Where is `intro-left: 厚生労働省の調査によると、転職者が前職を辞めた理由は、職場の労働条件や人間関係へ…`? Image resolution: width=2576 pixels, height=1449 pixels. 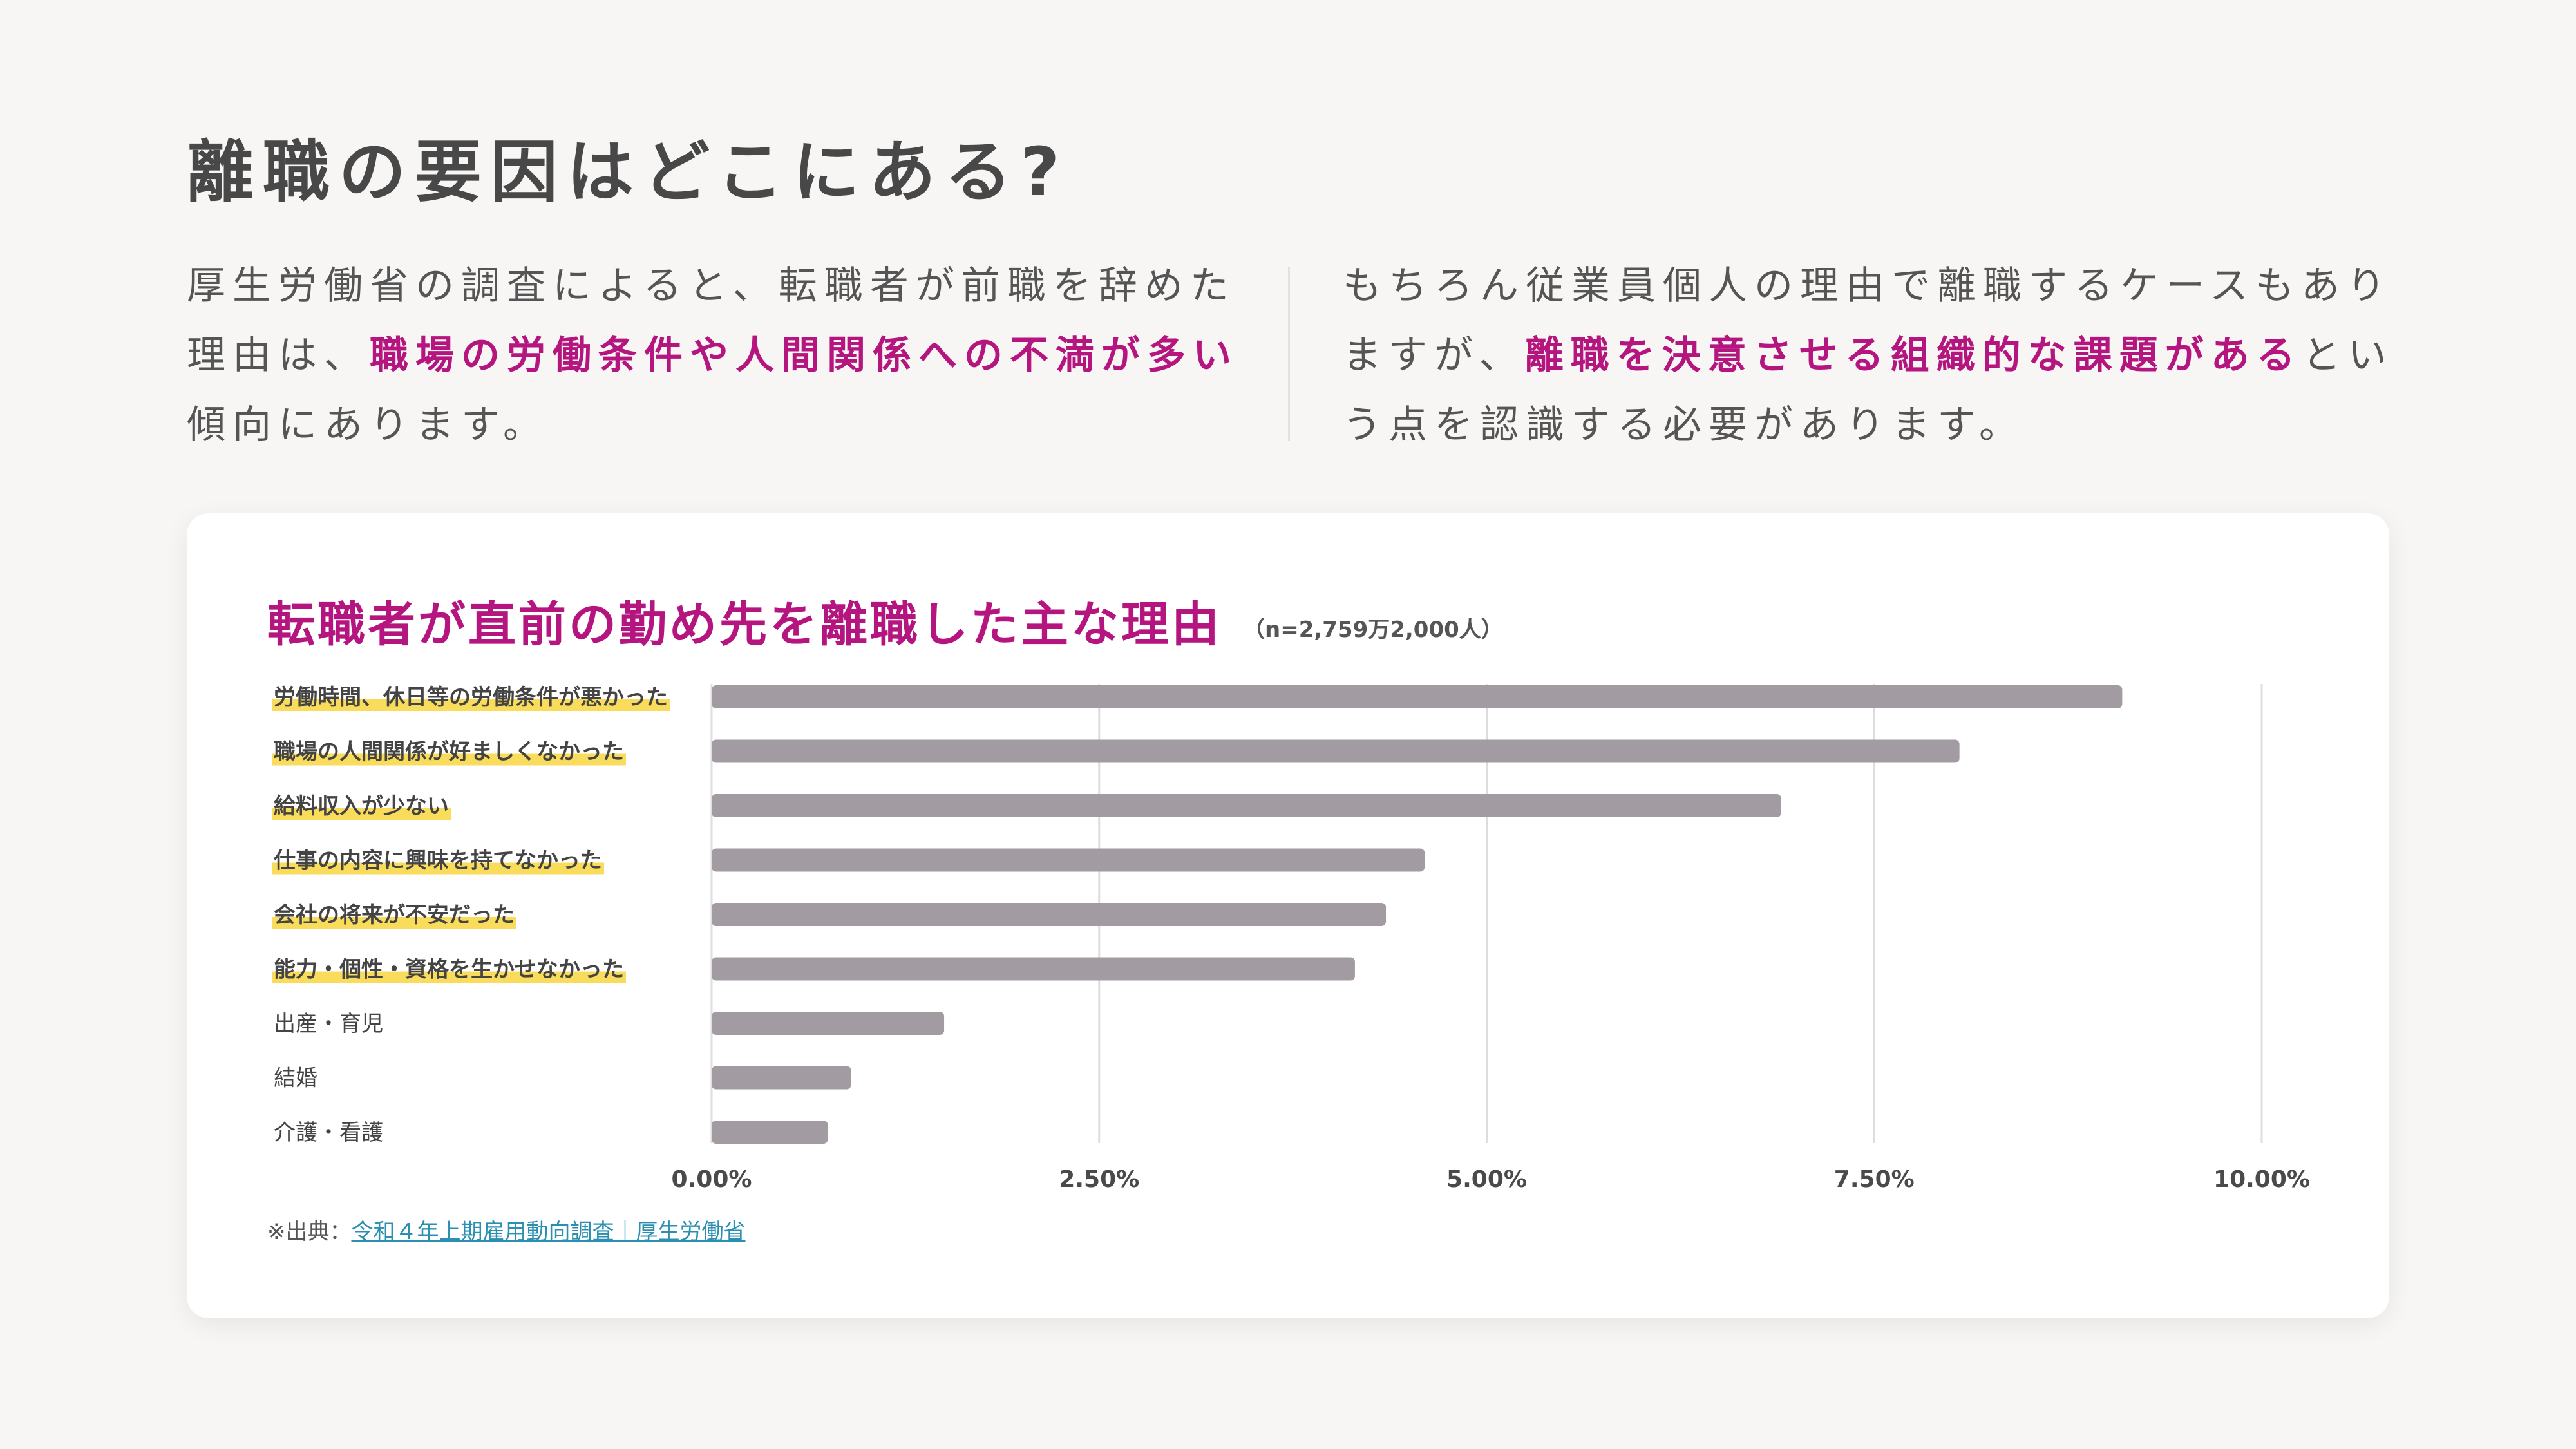
intro-left: 厚生労働省の調査によると、転職者が前職を辞めた理由は、職場の労働条件や人間関係へ… is located at coordinates (715, 355).